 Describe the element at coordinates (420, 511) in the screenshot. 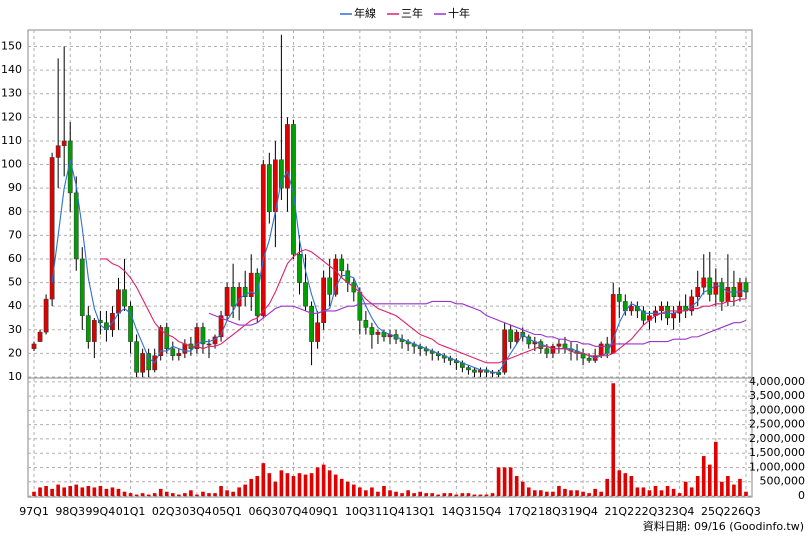

I see `x-tick-label: 13Q1` at that location.